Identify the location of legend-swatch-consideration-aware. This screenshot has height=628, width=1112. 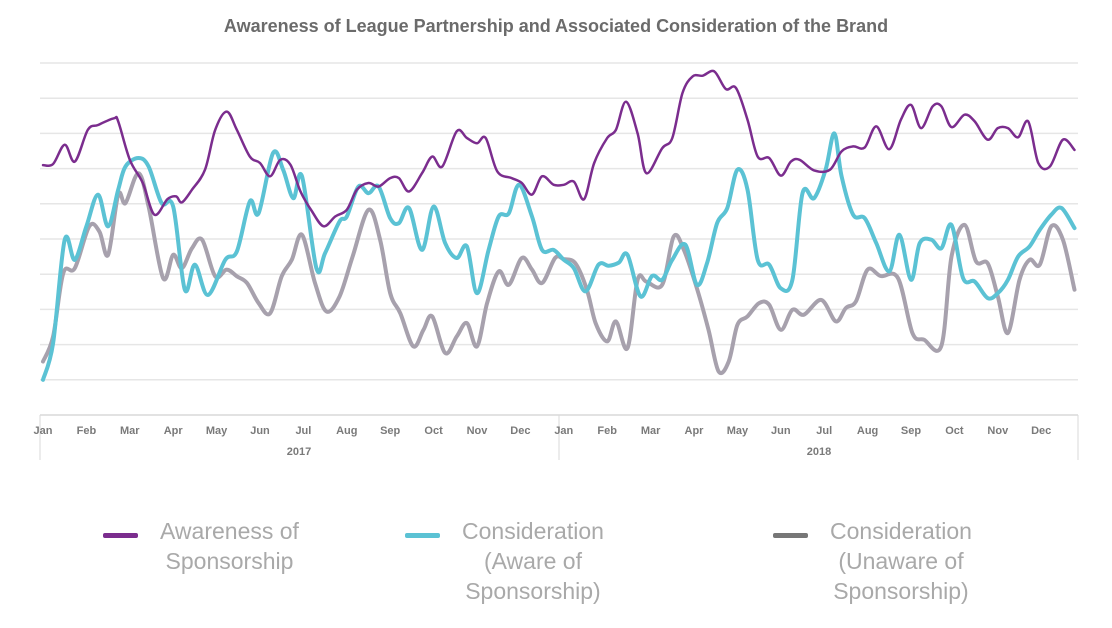
(422, 535).